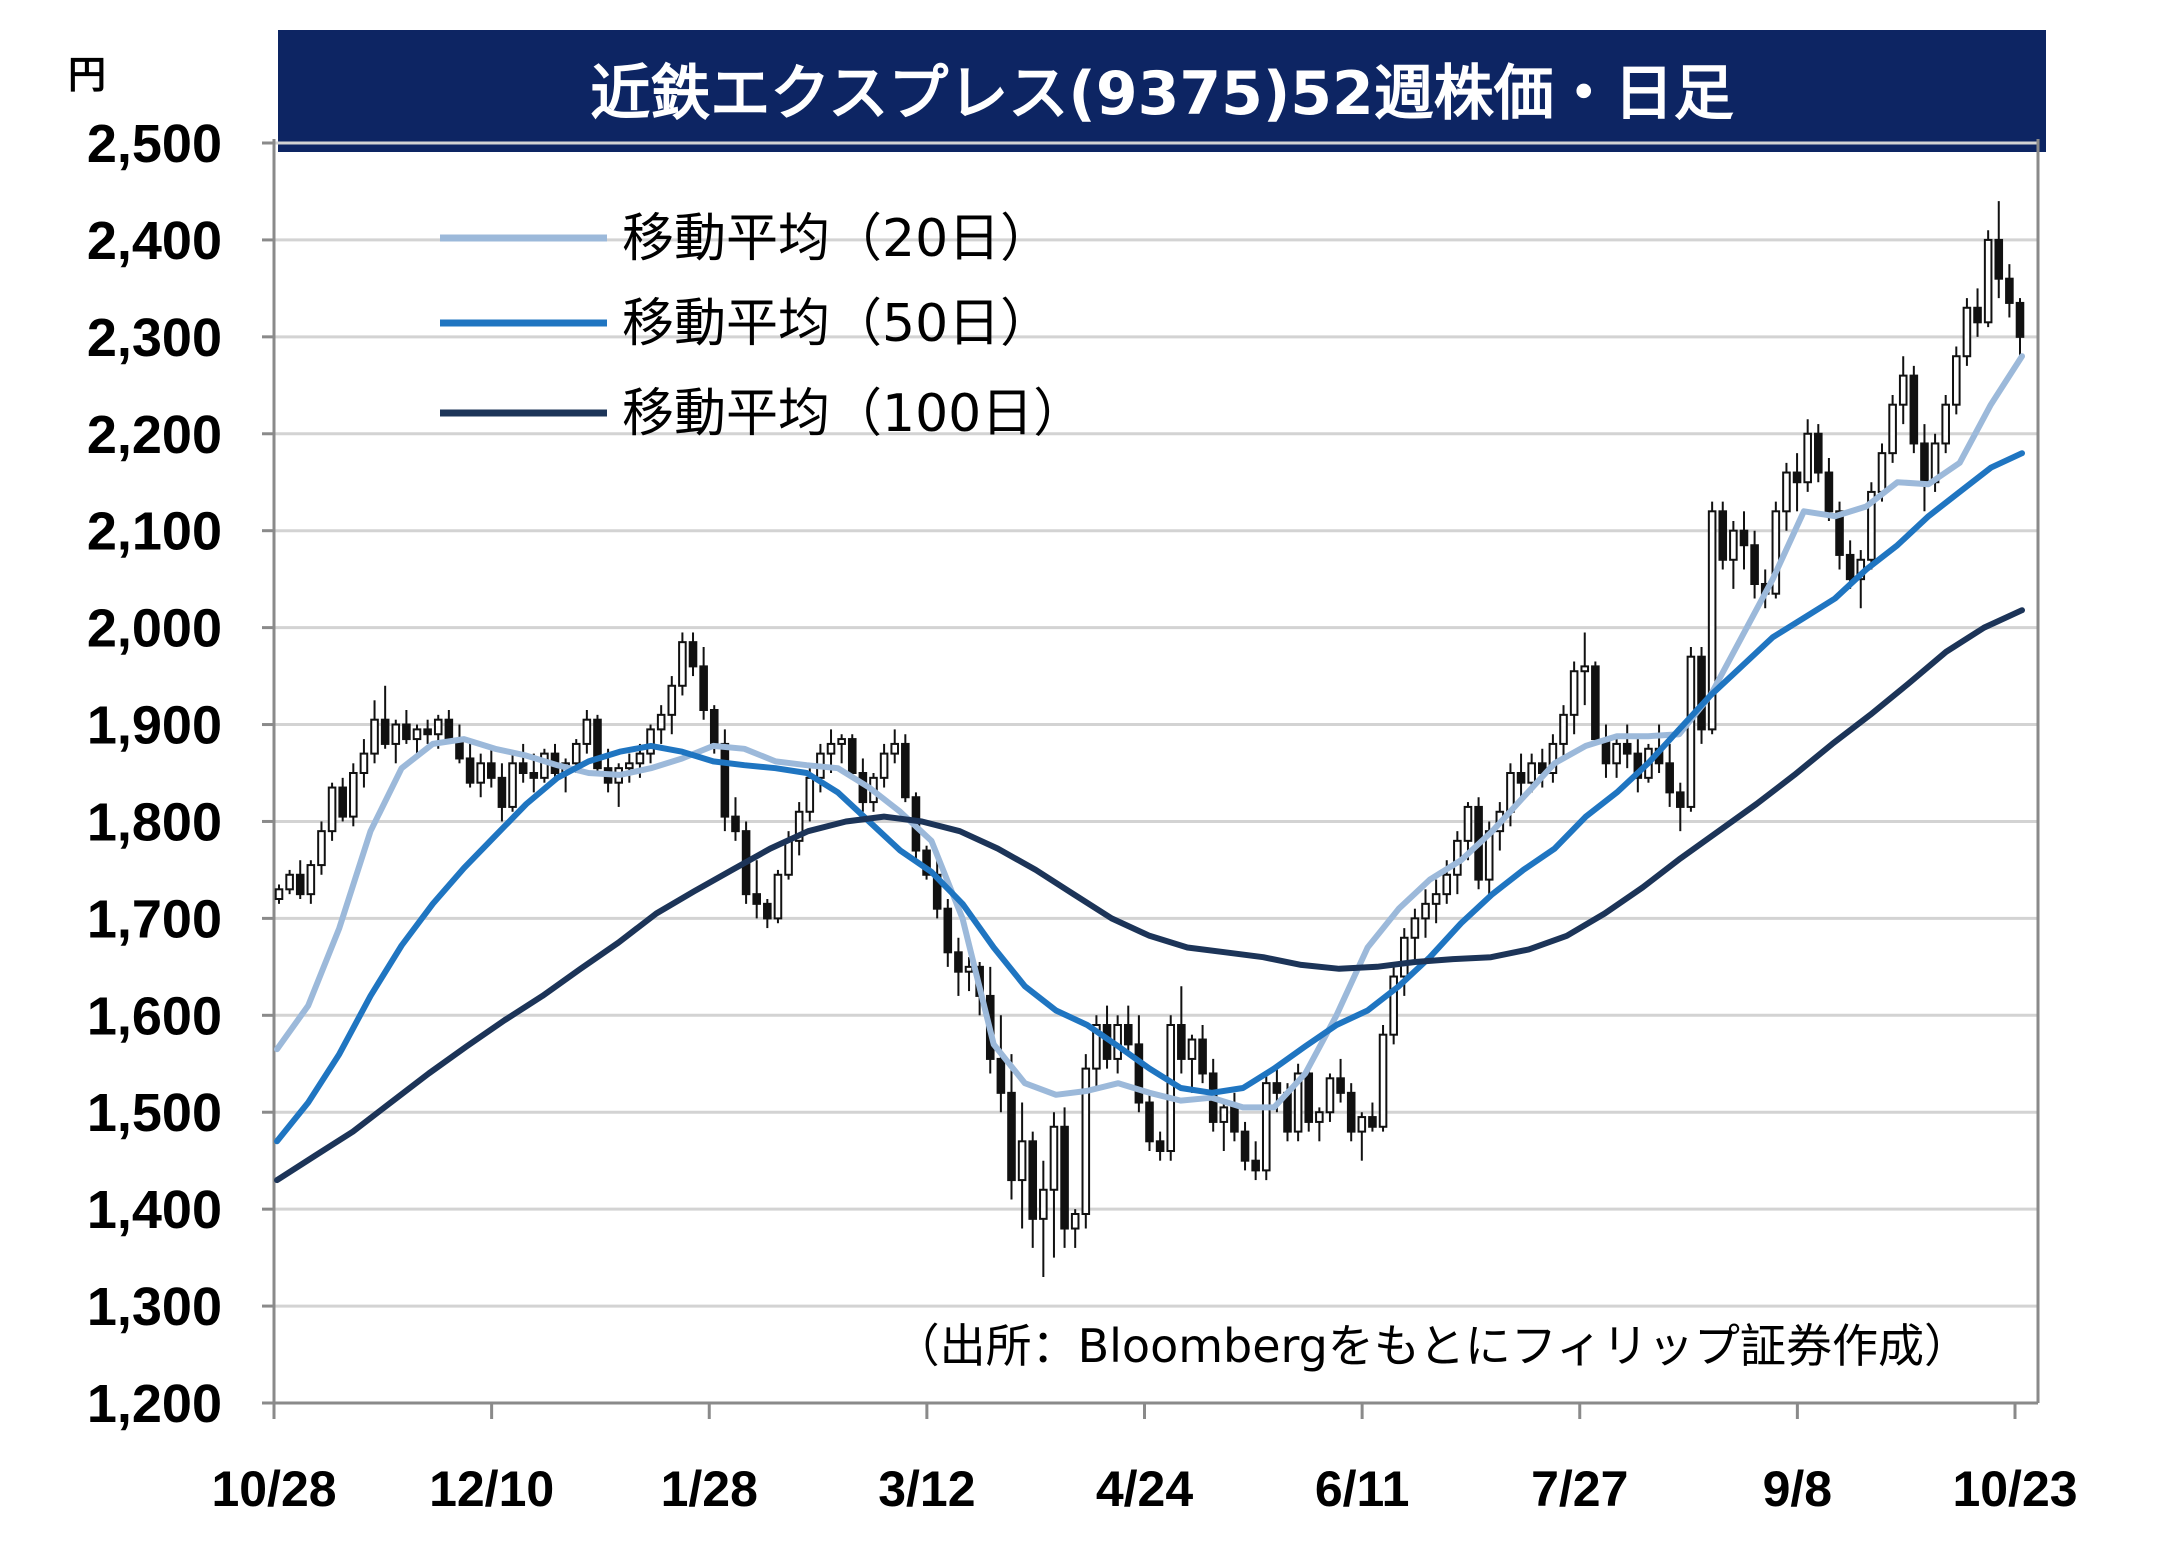 The width and height of the screenshot is (2167, 1541). I want to click on y-tick-label: 1,700, so click(154, 919).